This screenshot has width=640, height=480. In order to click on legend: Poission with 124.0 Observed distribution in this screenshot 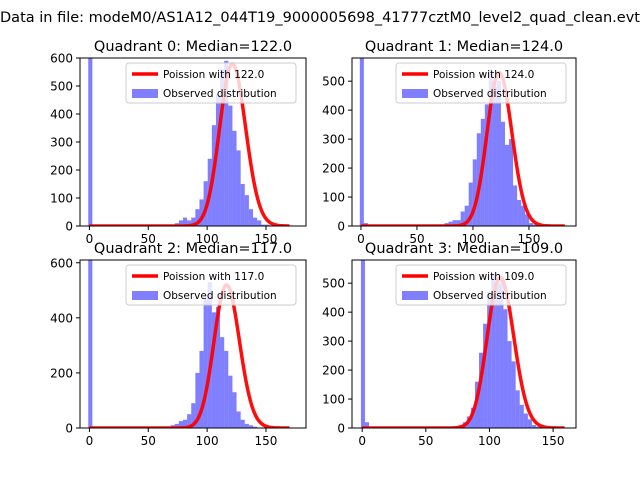, I will do `click(481, 83)`.